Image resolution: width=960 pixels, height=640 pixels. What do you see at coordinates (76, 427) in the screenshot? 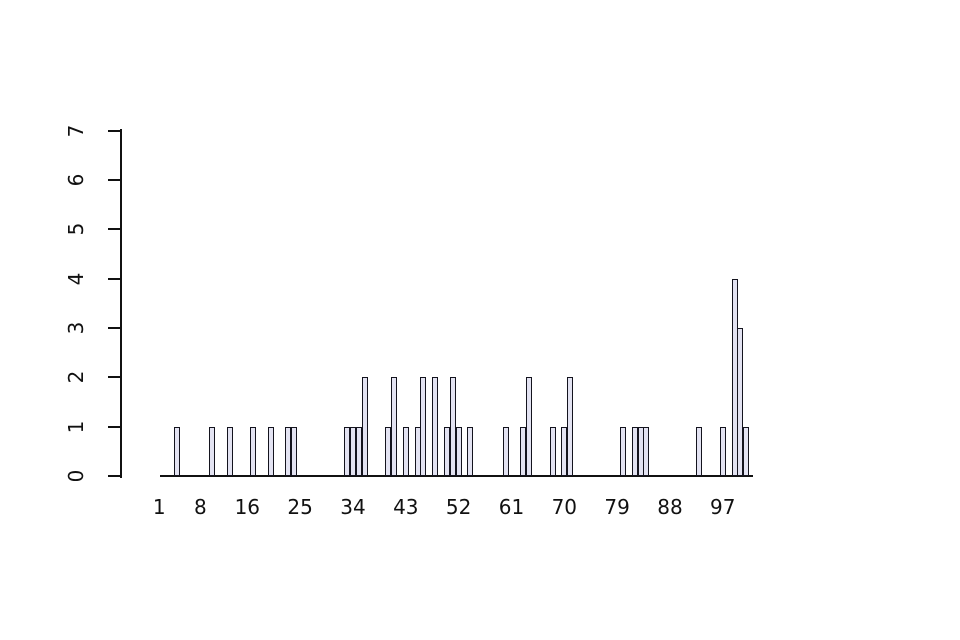
I see `y-axis-label-1: 1` at bounding box center [76, 427].